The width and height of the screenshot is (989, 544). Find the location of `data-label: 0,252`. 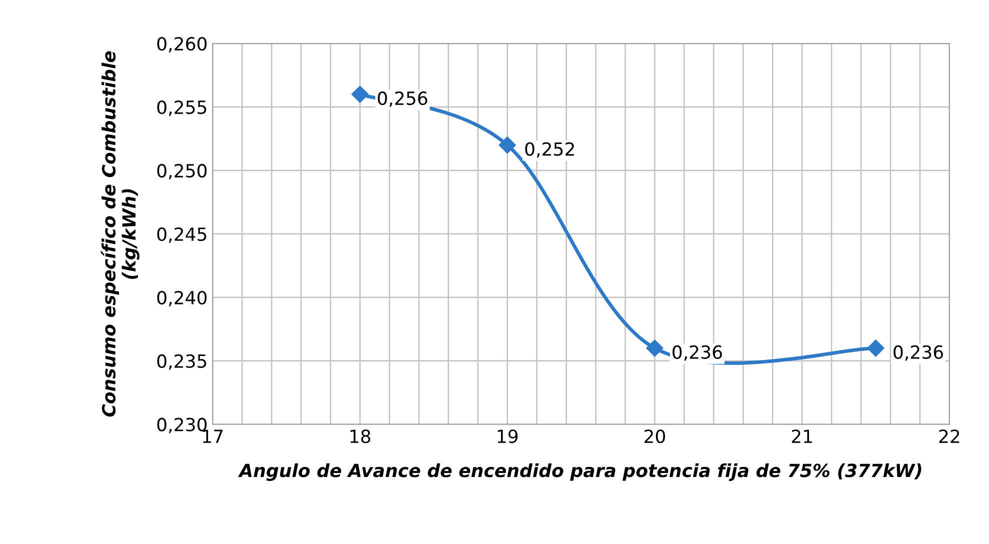

data-label: 0,252 is located at coordinates (549, 150).